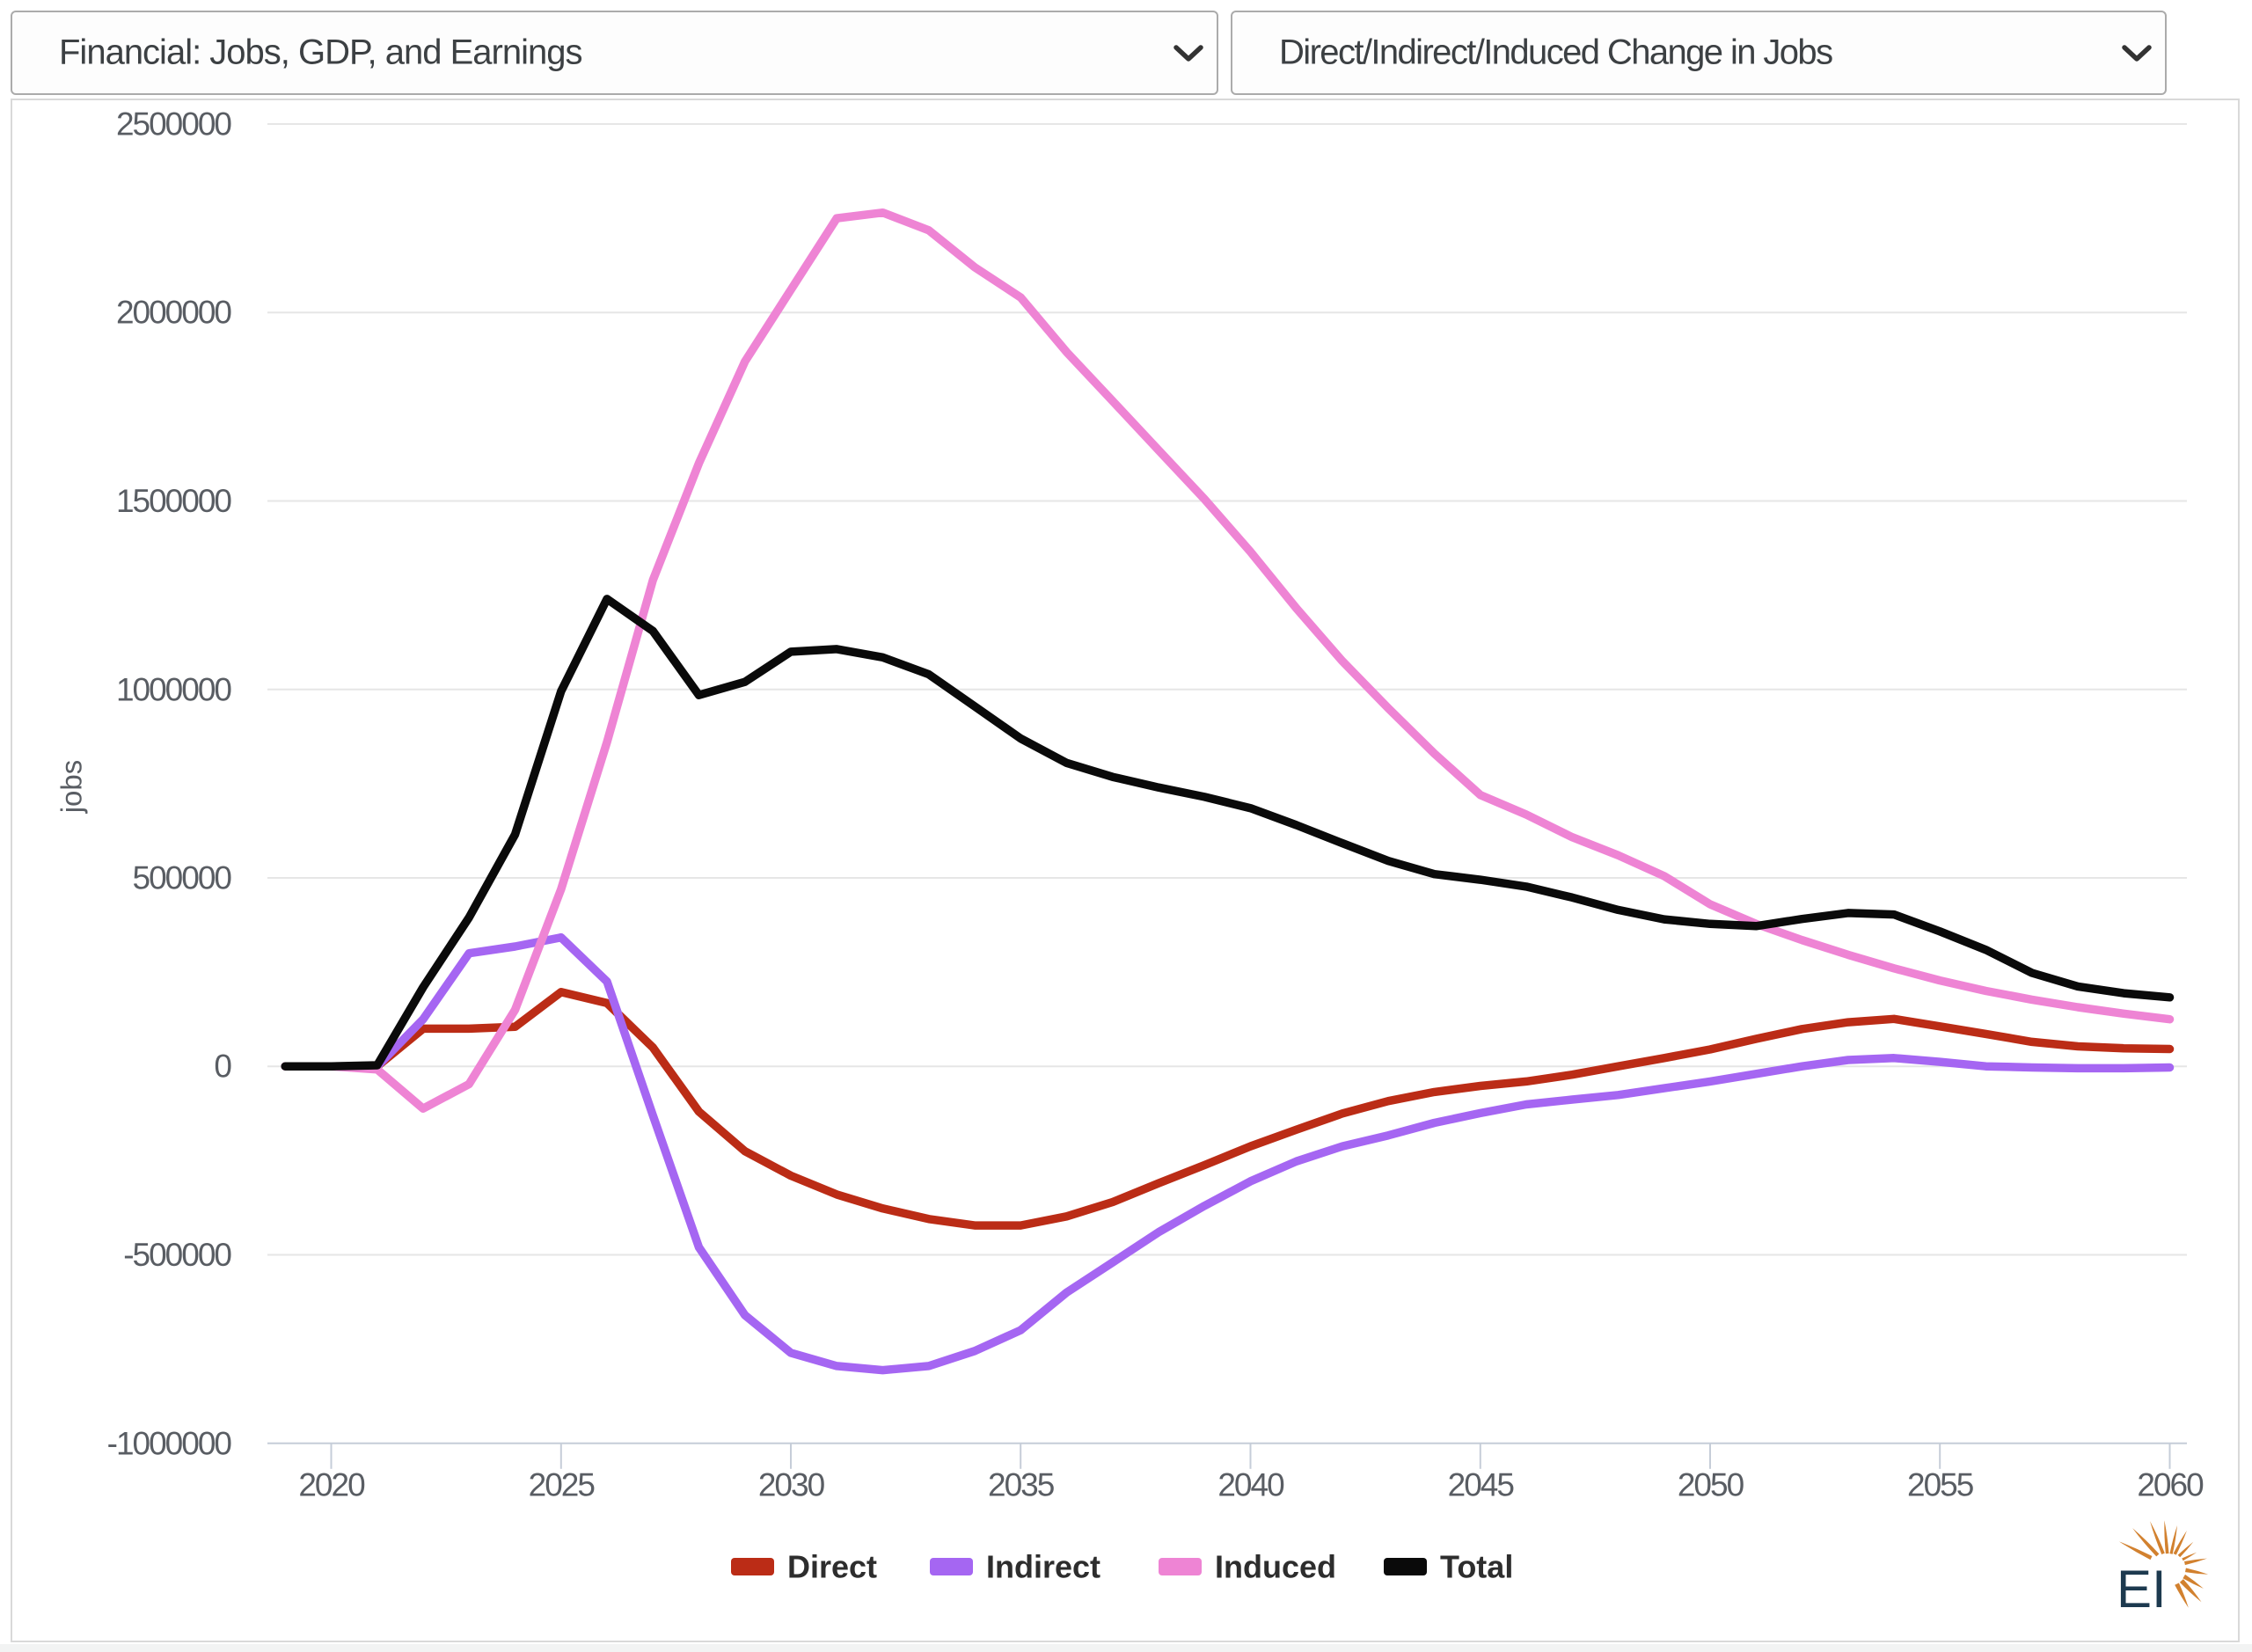 Image resolution: width=2252 pixels, height=1652 pixels. Describe the element at coordinates (331, 1484) in the screenshot. I see `svg-text: 2020` at that location.